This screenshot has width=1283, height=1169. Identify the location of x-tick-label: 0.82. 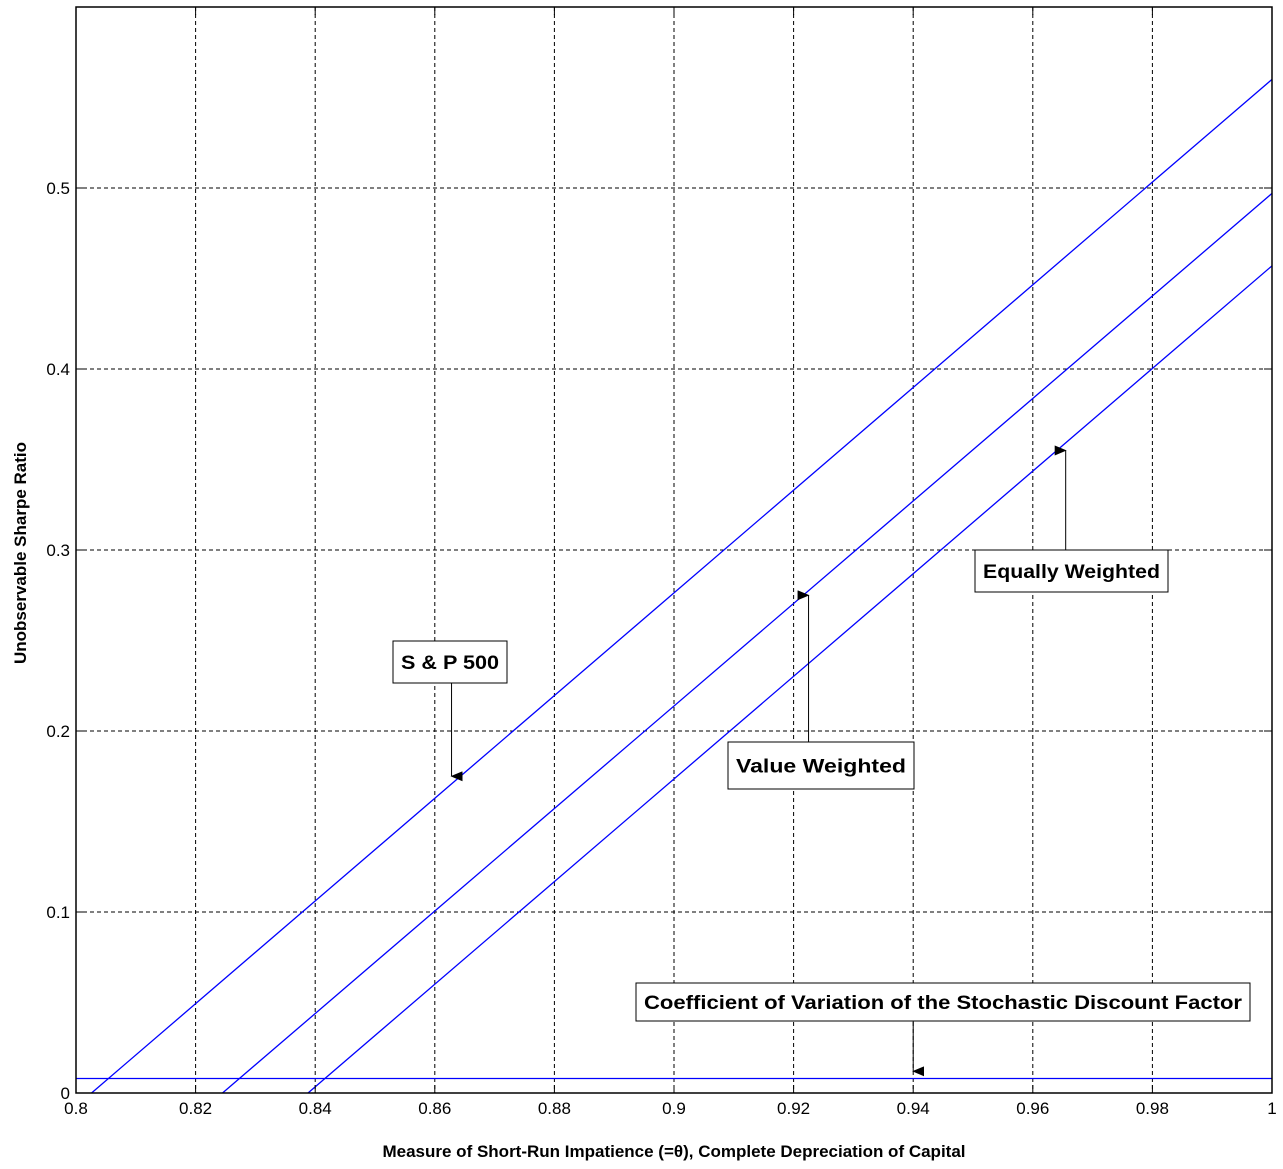
(195, 1108).